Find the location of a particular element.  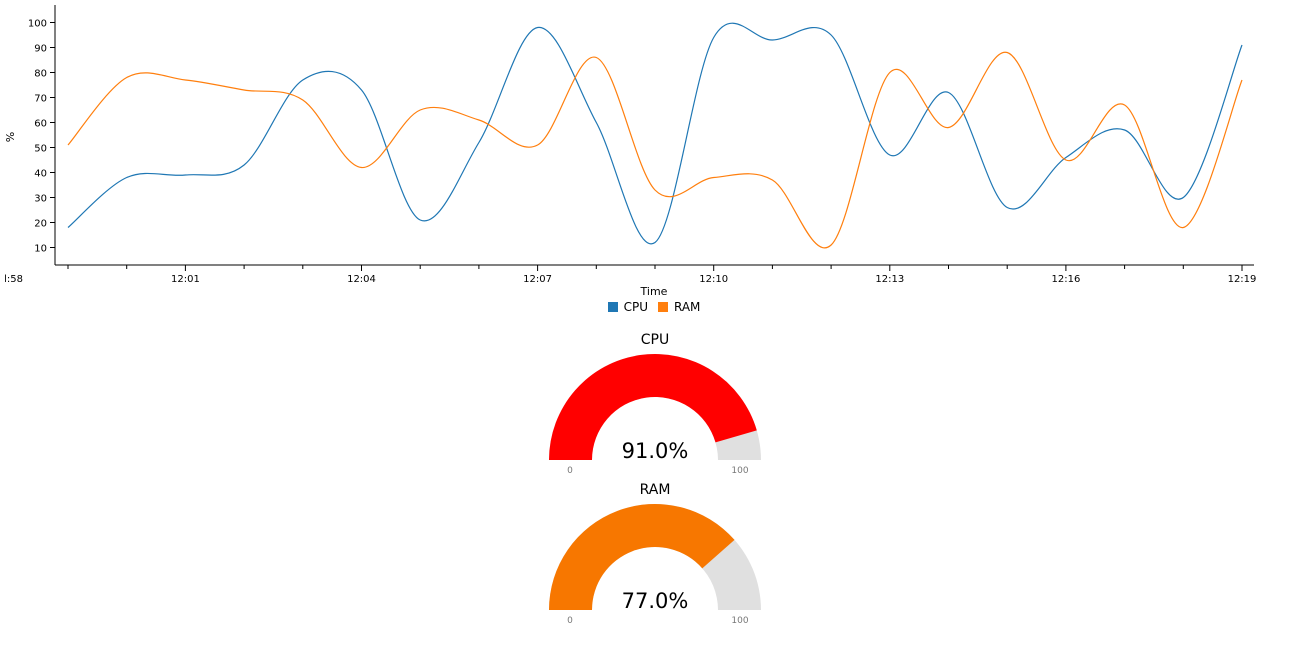

y-tick-label: 30 is located at coordinates (40, 199).